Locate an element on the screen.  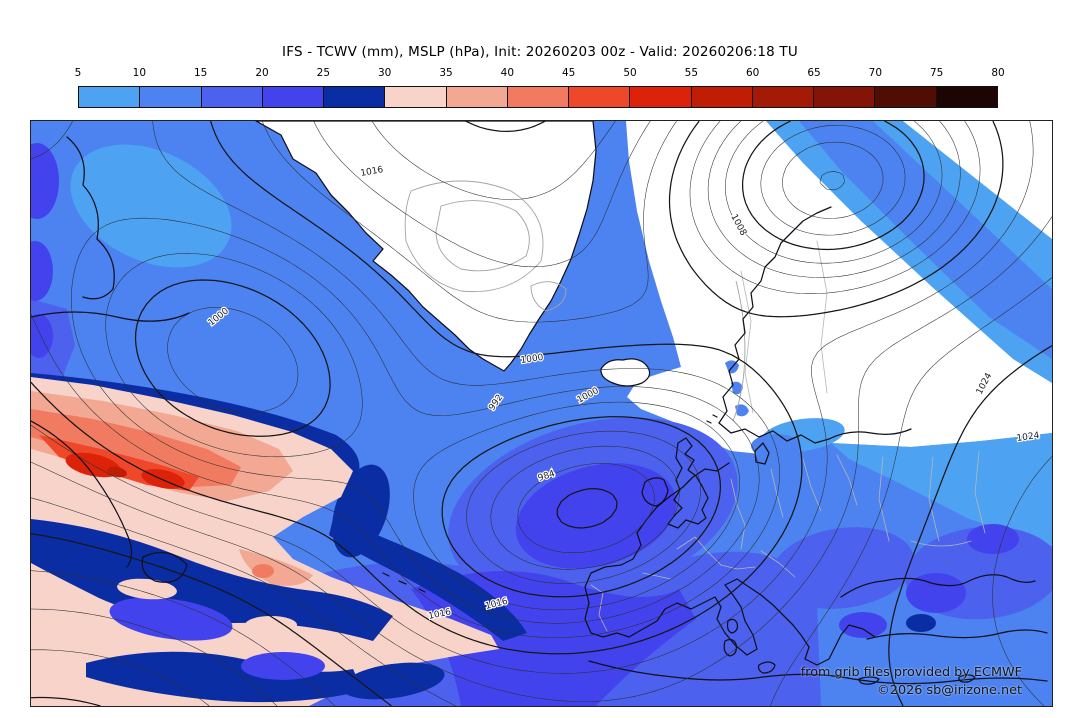
black-sea-coastline is located at coordinates (938, 586).